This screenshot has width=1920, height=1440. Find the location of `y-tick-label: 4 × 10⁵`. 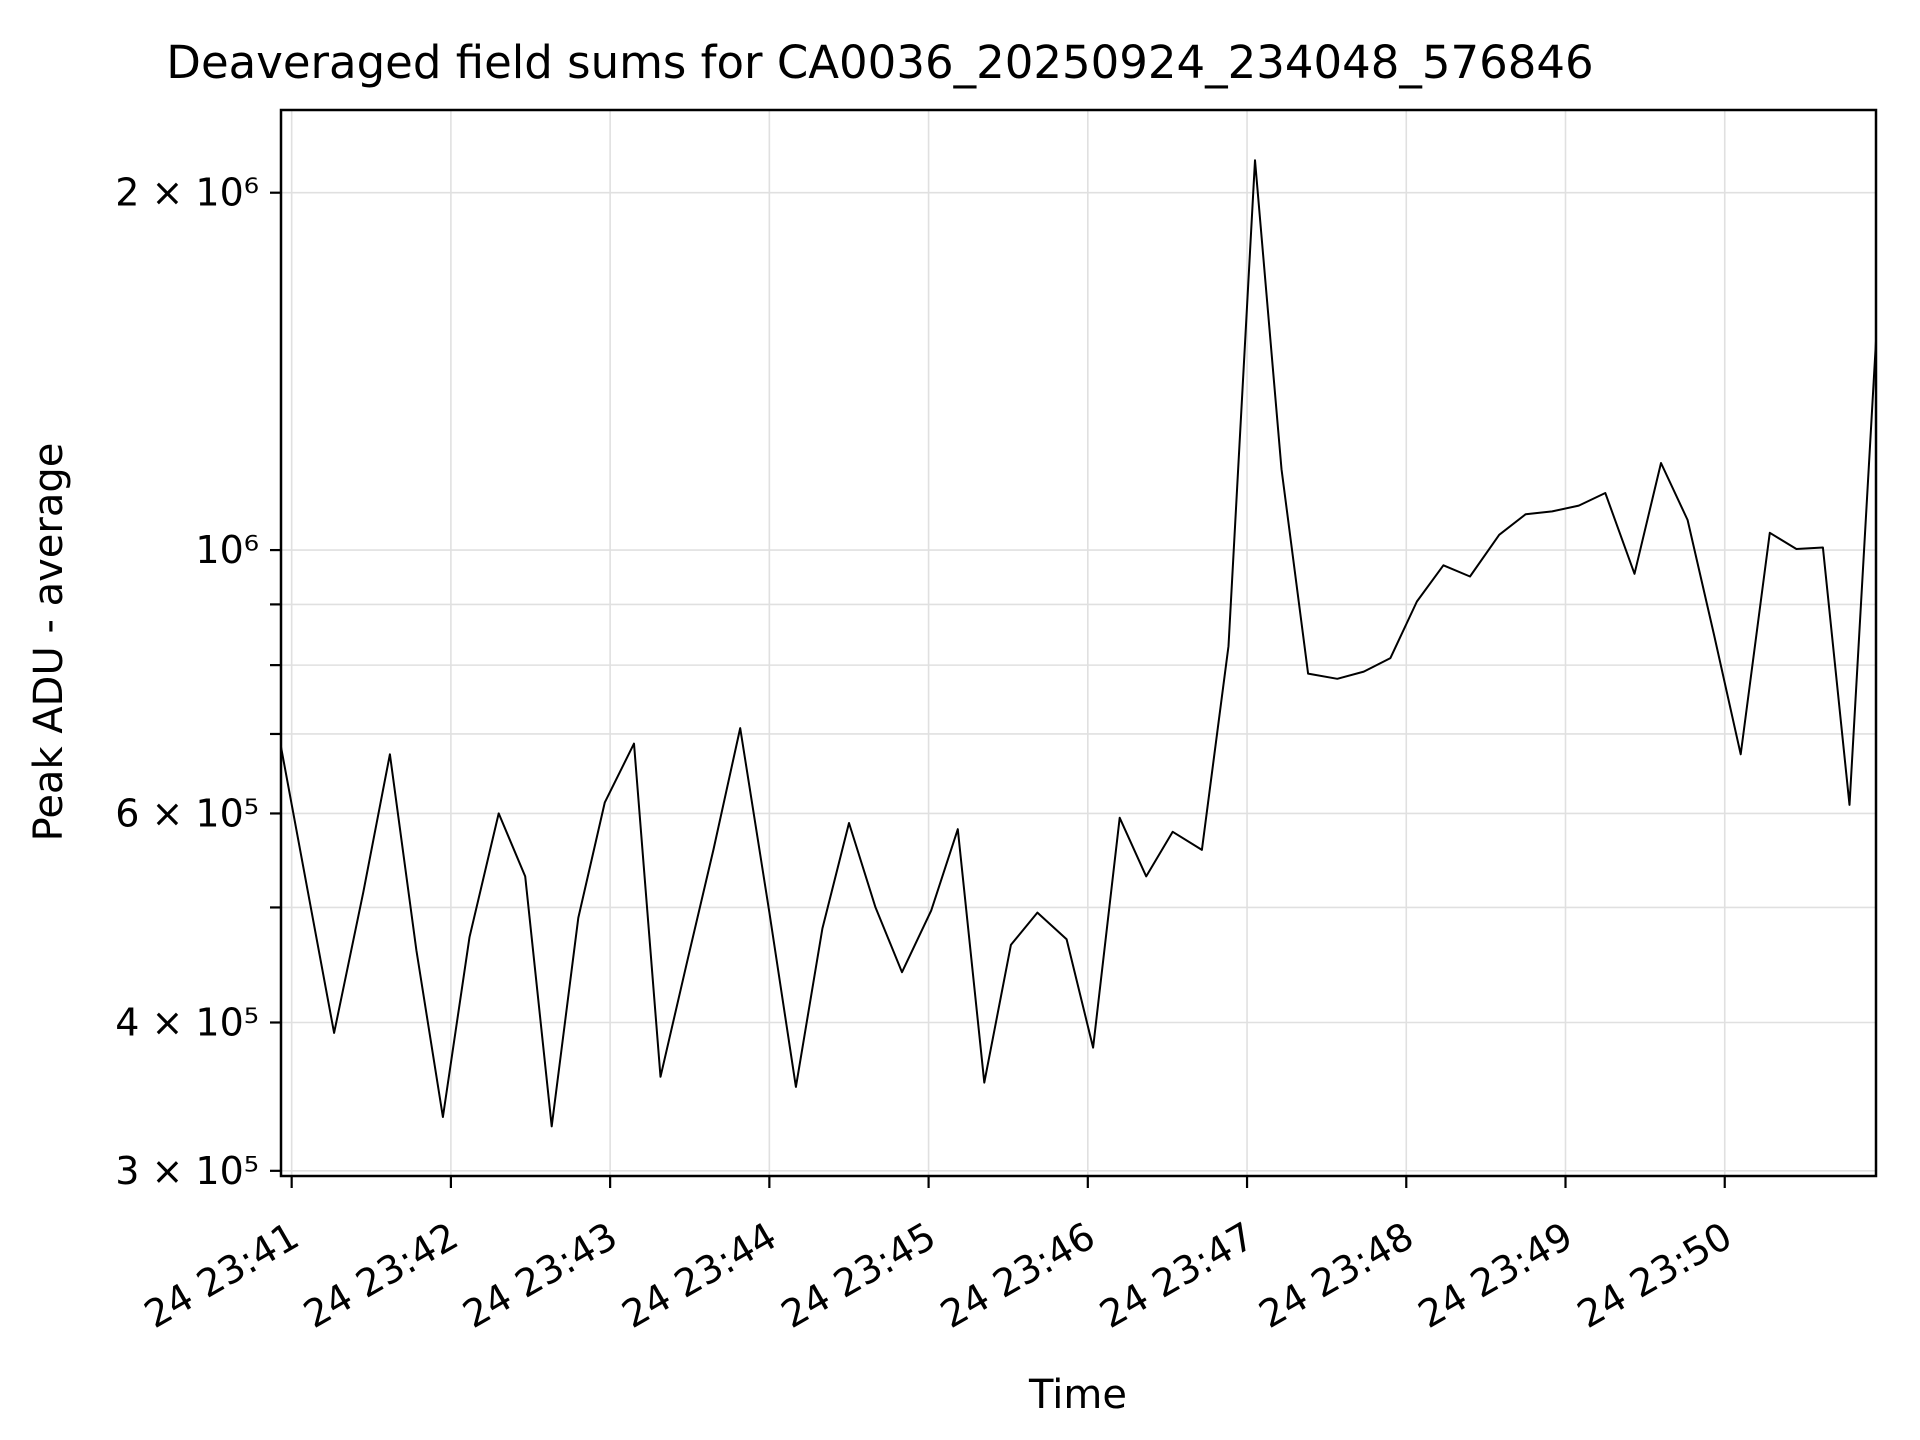

y-tick-label: 4 × 10⁵ is located at coordinates (187, 1022).